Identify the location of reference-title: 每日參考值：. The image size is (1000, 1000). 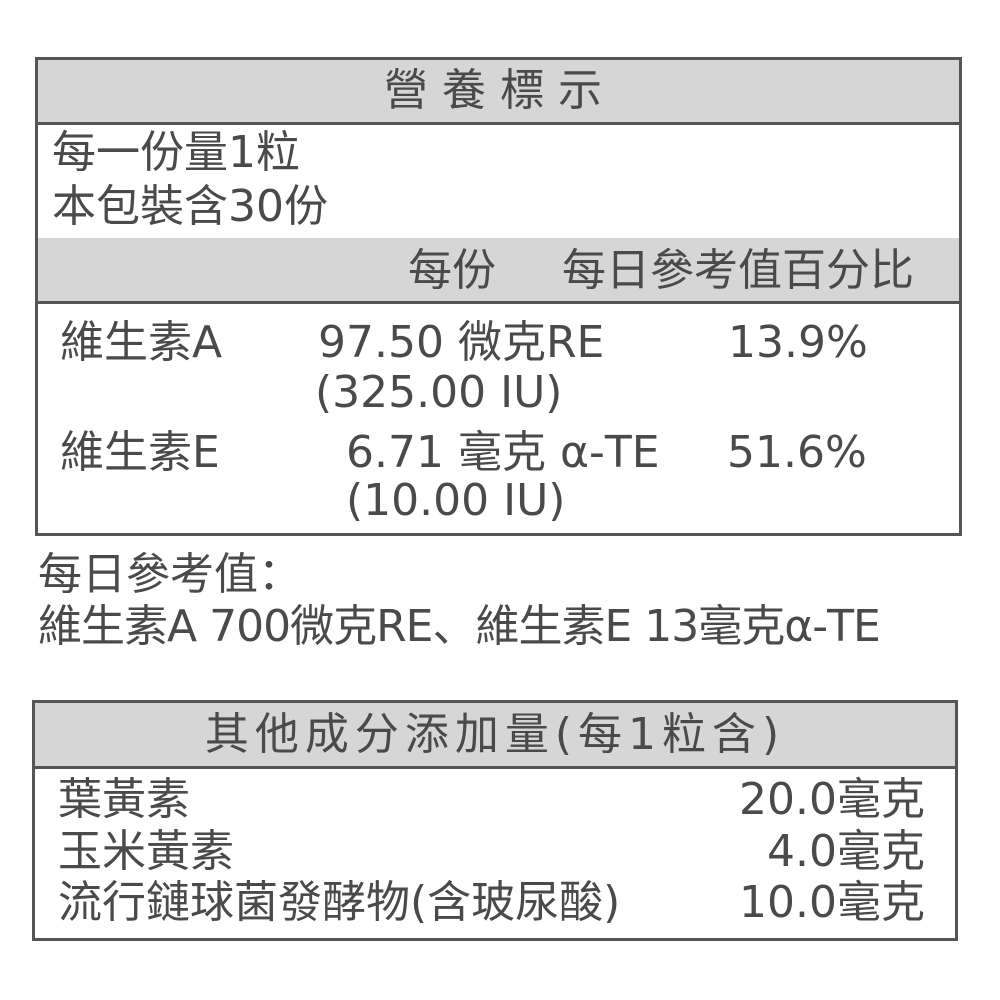
(170, 574).